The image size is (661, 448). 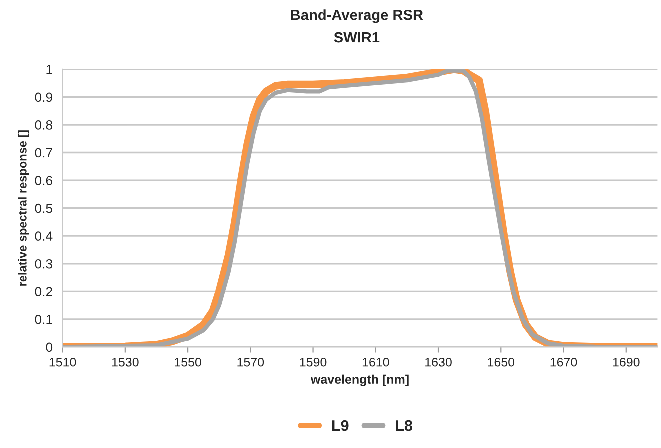 I want to click on y-tick-label: 0.6, so click(x=43, y=181).